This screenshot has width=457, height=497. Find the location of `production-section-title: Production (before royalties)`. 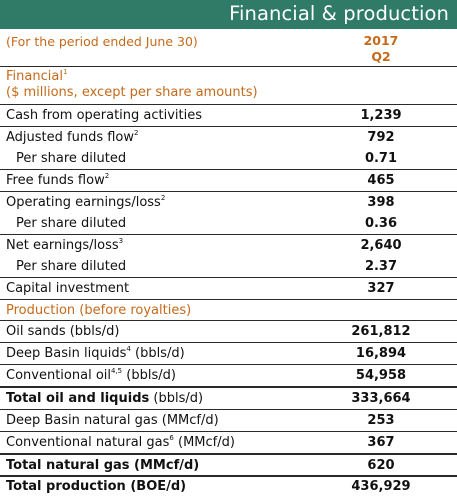

production-section-title: Production (before royalties) is located at coordinates (99, 310).